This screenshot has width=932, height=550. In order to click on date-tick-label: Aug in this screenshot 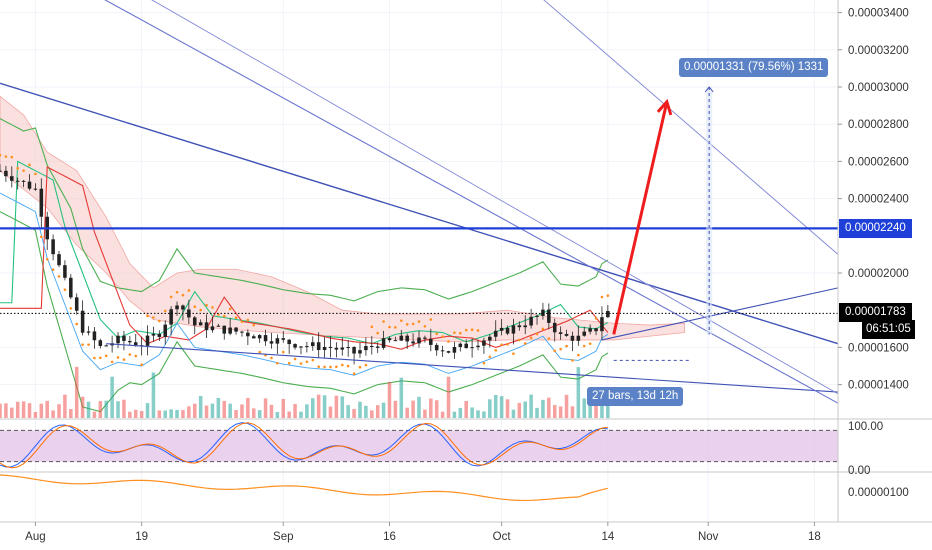, I will do `click(35, 537)`.